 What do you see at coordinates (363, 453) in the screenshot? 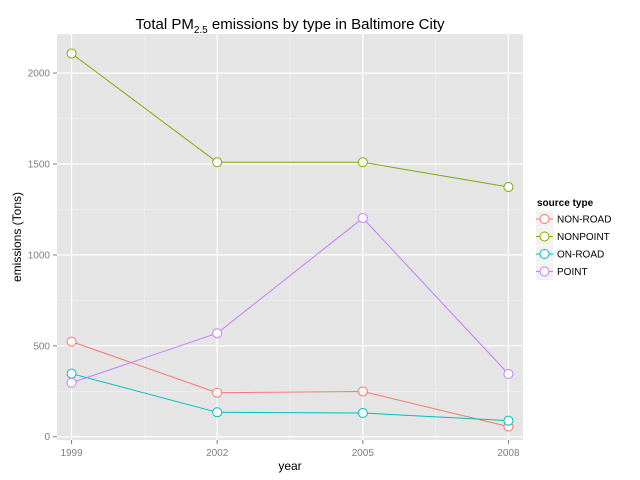
I see `x-tick-label: 2005` at bounding box center [363, 453].